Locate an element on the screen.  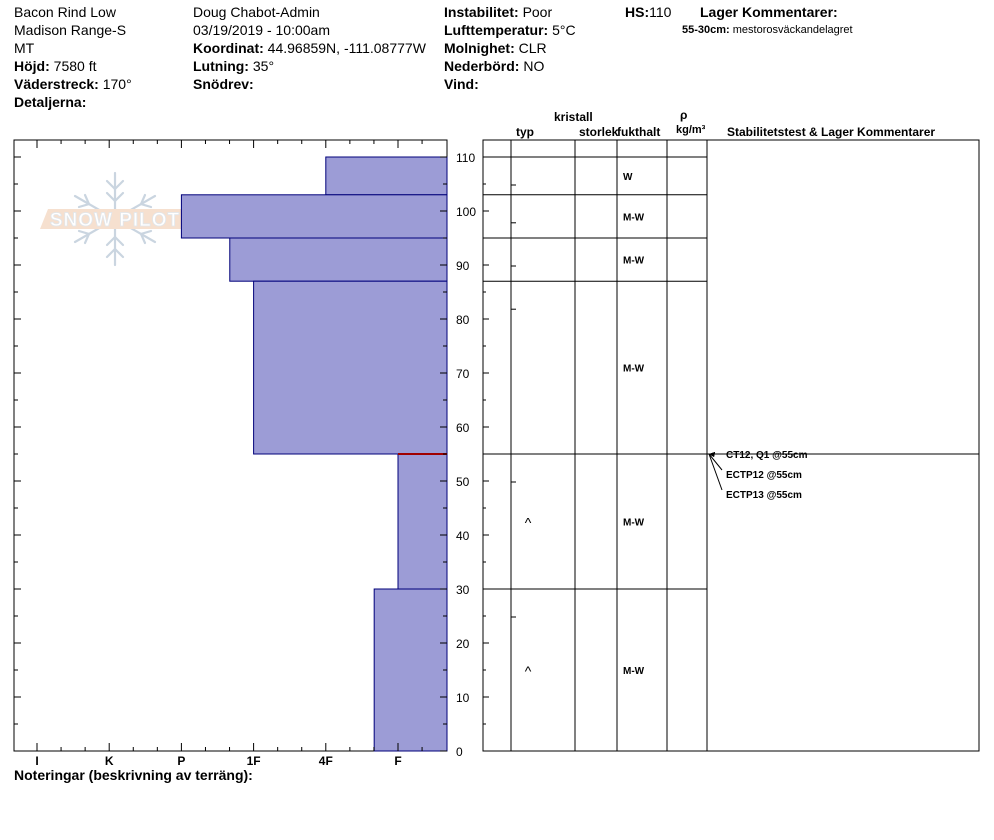
precip-label: Nederbörd: is located at coordinates (482, 66).